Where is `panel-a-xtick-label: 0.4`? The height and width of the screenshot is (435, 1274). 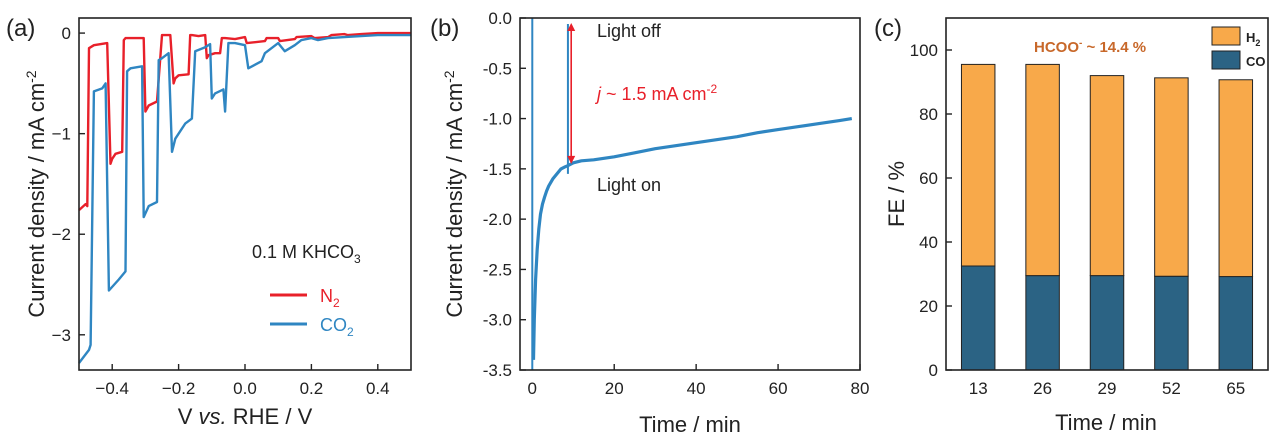 panel-a-xtick-label: 0.4 is located at coordinates (378, 388).